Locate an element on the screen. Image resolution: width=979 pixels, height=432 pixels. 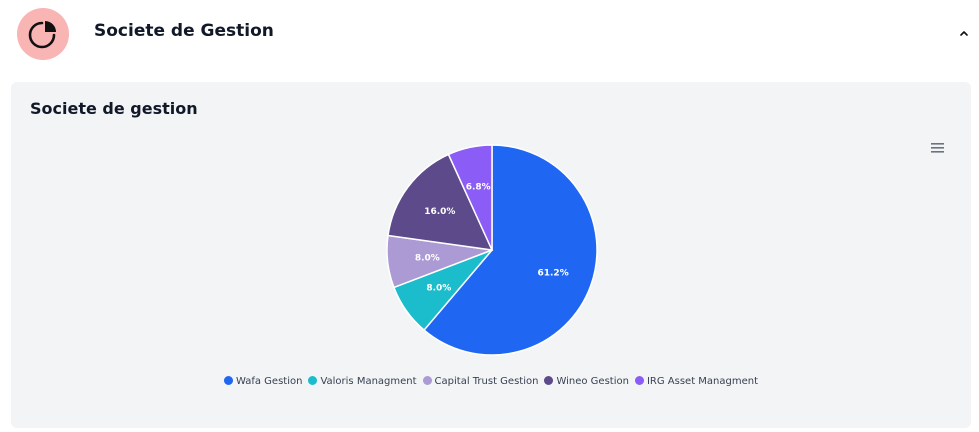
pie-chart-icon is located at coordinates (42, 35).